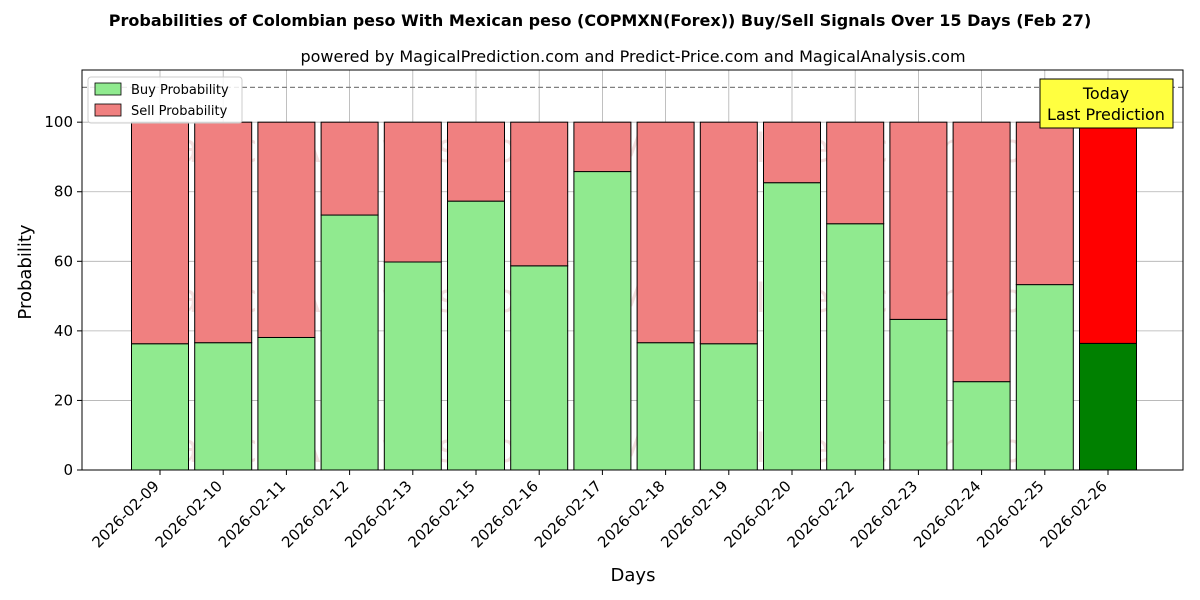 This screenshot has width=1200, height=600. What do you see at coordinates (125, 514) in the screenshot?
I see `x-tick-label: 2026-02-09` at bounding box center [125, 514].